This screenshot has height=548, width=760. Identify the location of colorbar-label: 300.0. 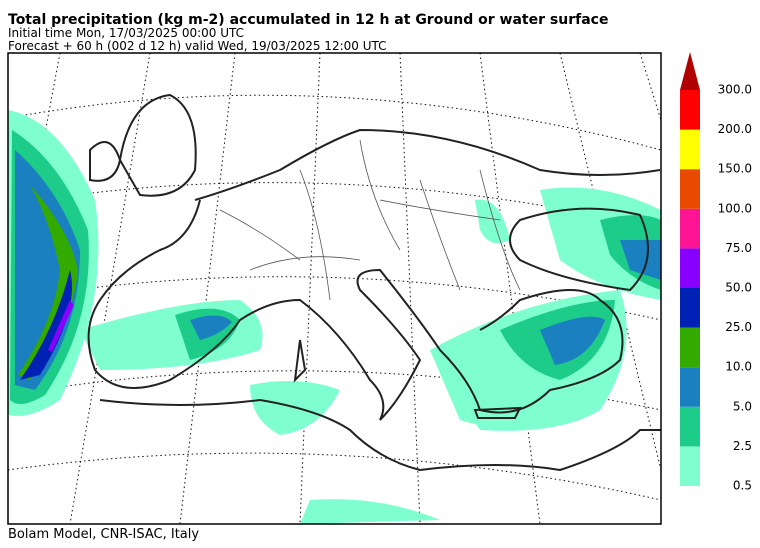
(735, 90).